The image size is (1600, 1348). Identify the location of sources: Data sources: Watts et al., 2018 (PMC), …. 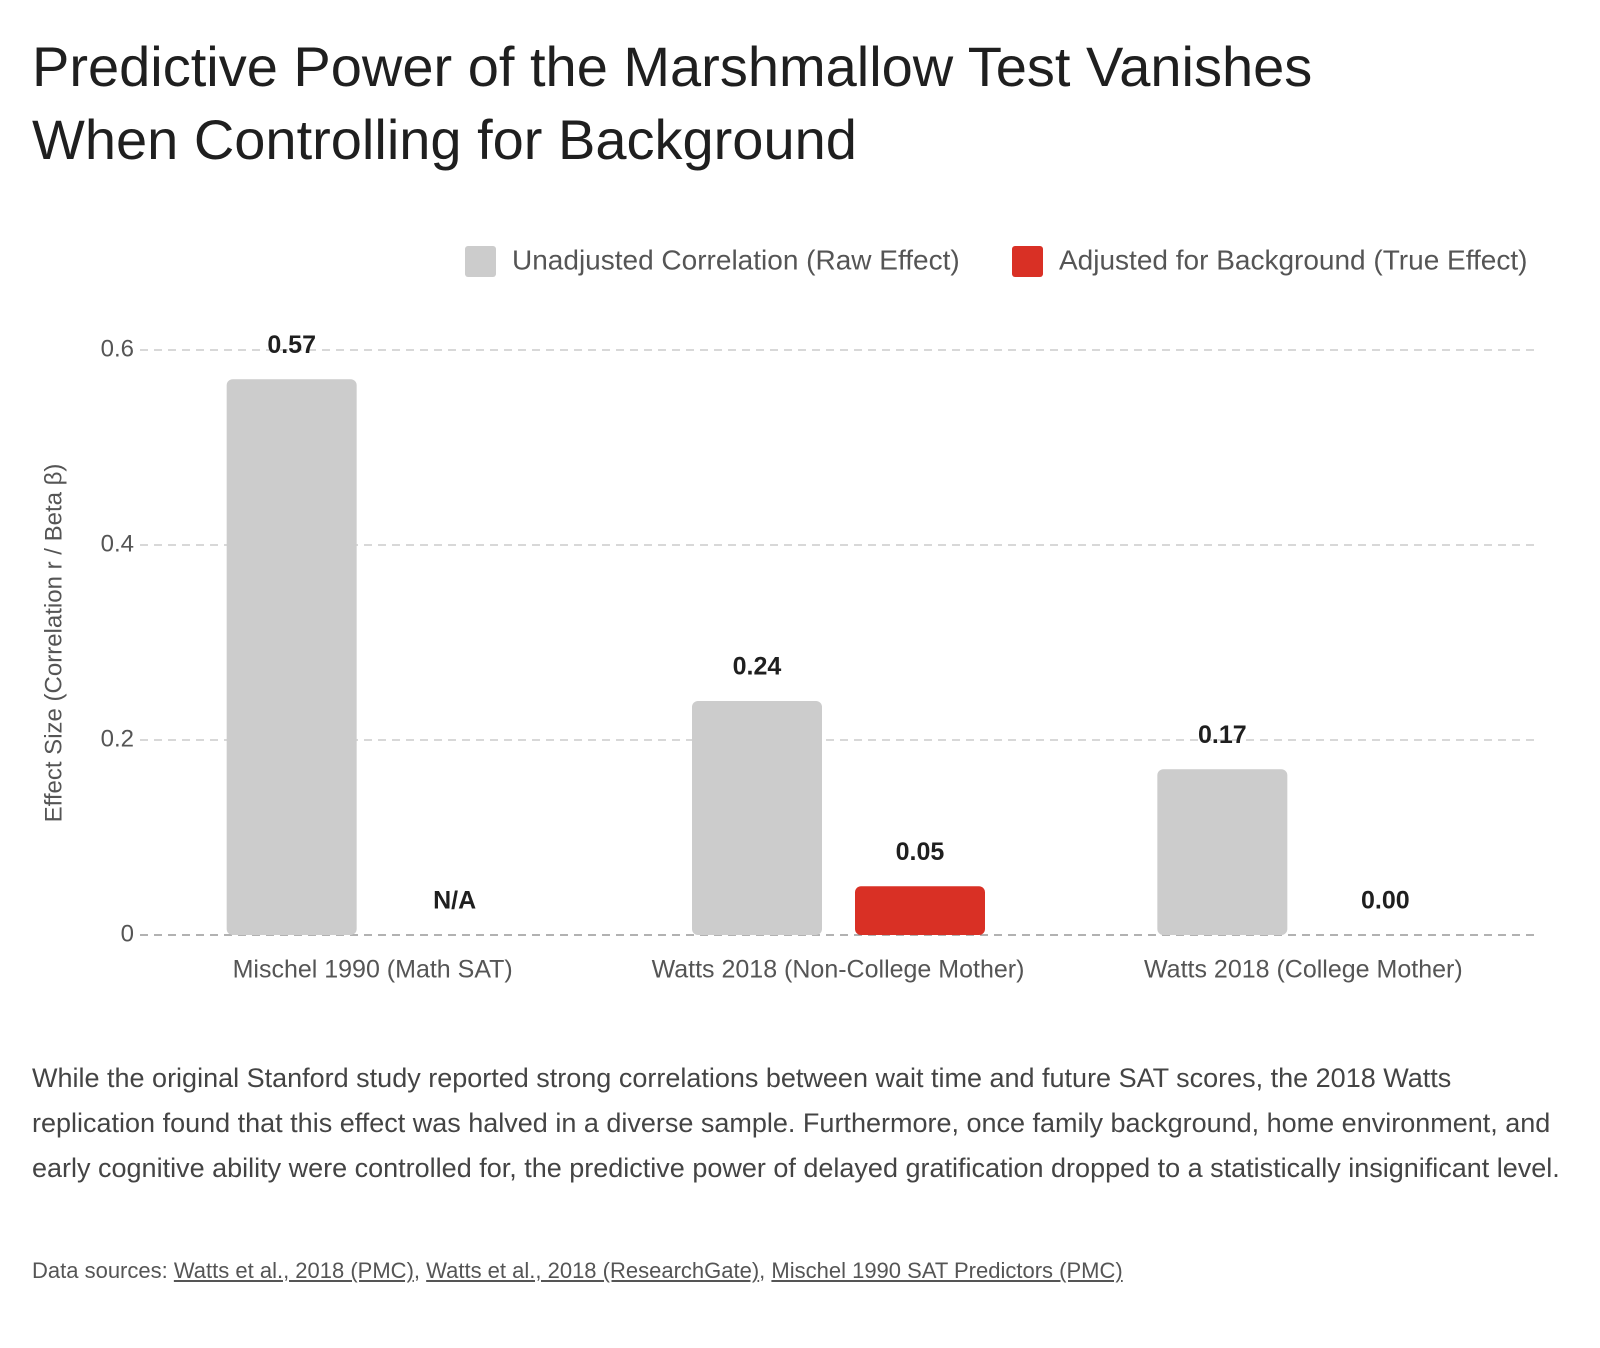
(577, 1271).